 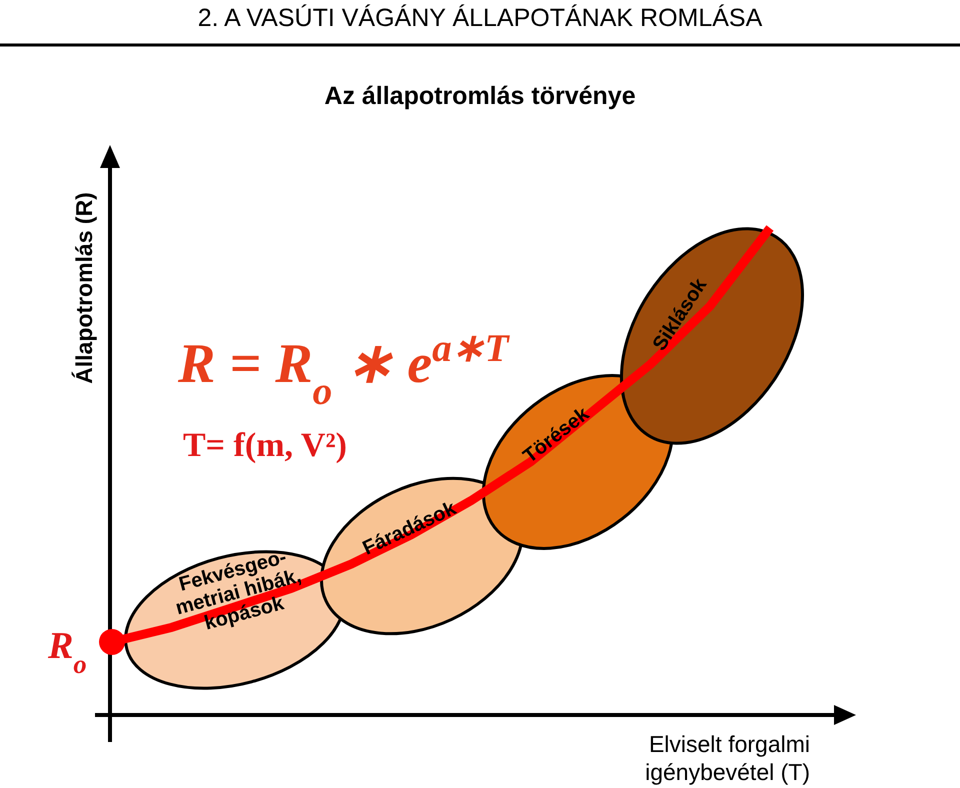 I want to click on y-axis-title: Állapotromlás (R), so click(x=84, y=288).